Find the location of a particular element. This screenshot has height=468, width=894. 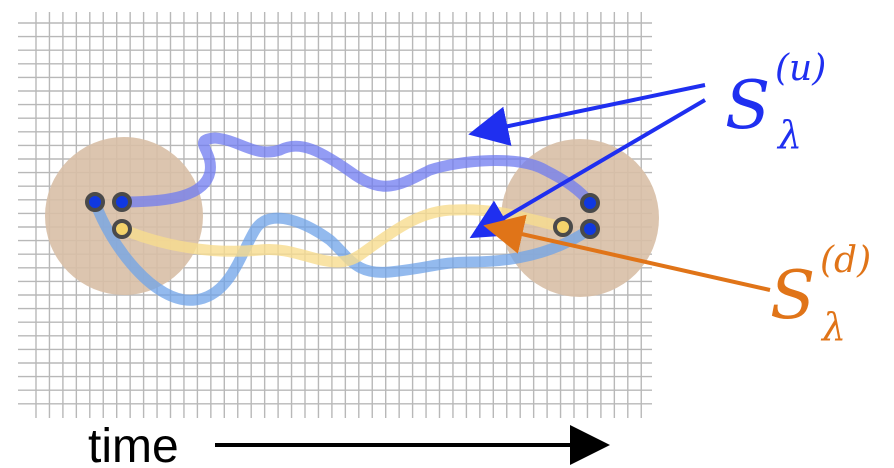

up-arrow-upper is located at coordinates (587, 114).